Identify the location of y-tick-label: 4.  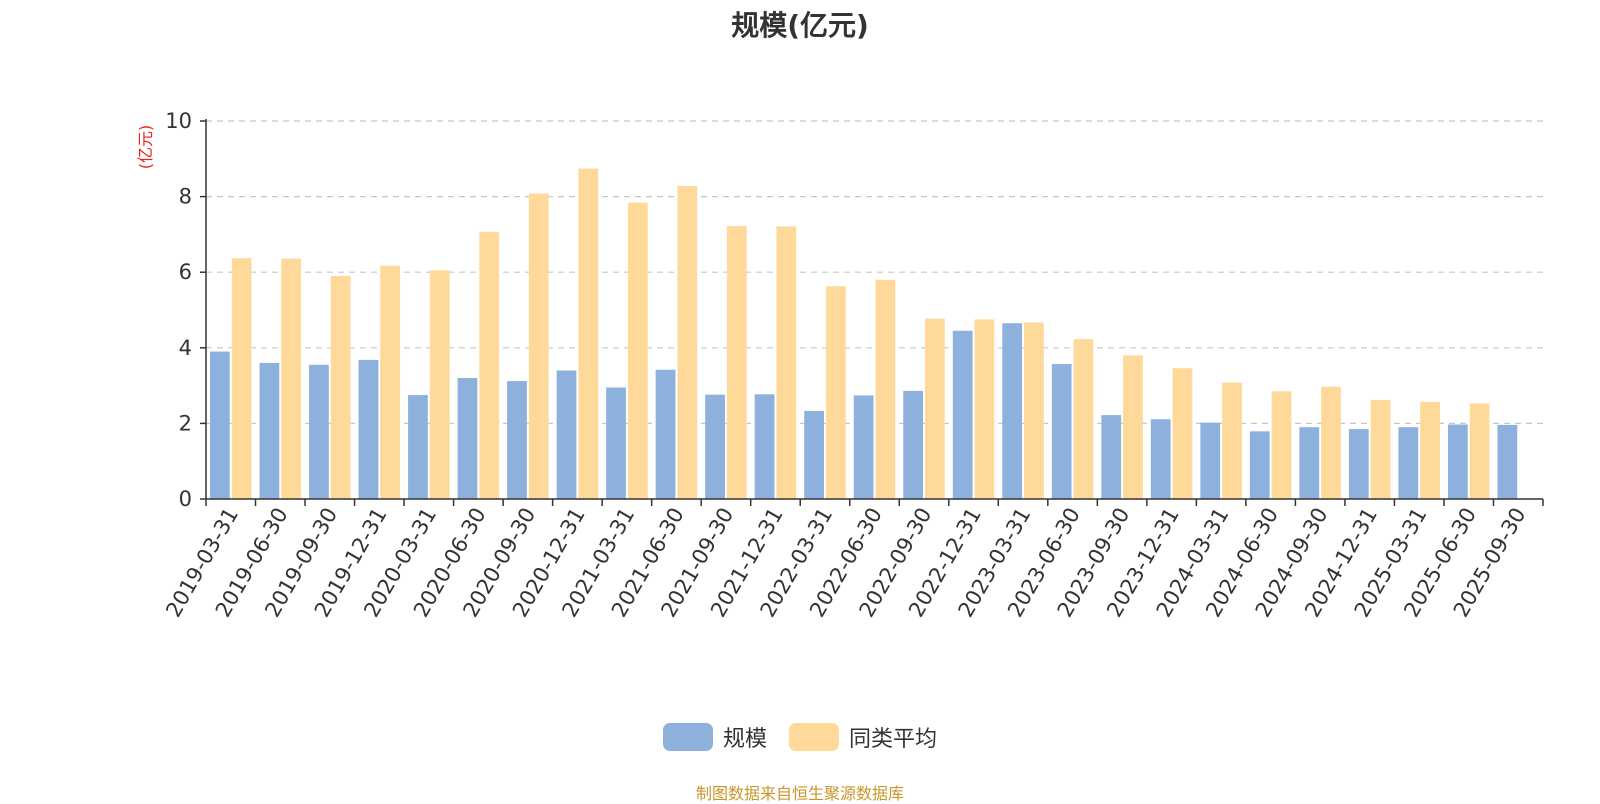
(185, 348).